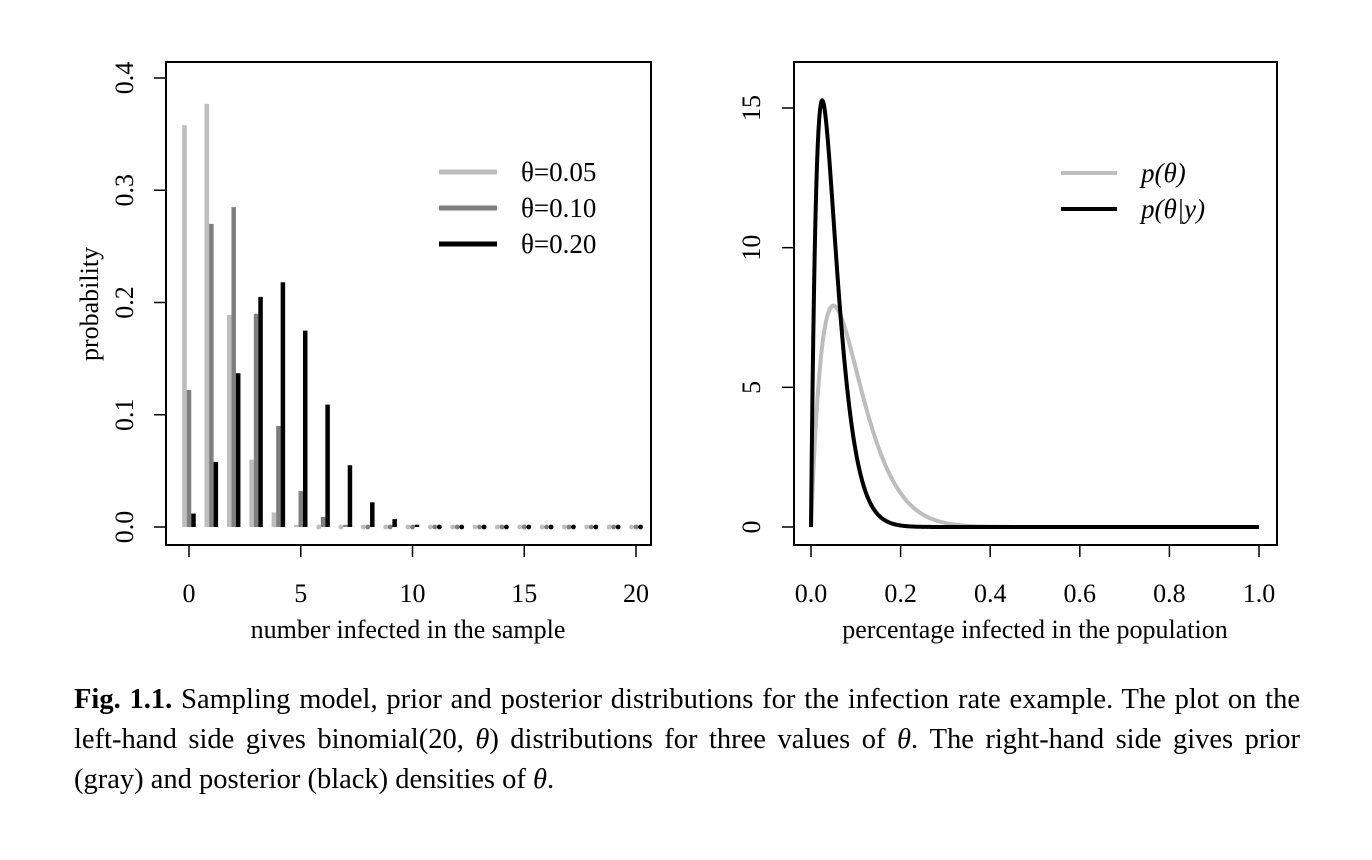 The image size is (1372, 860). Describe the element at coordinates (124, 190) in the screenshot. I see `left-y-tick-label: 0.3` at that location.